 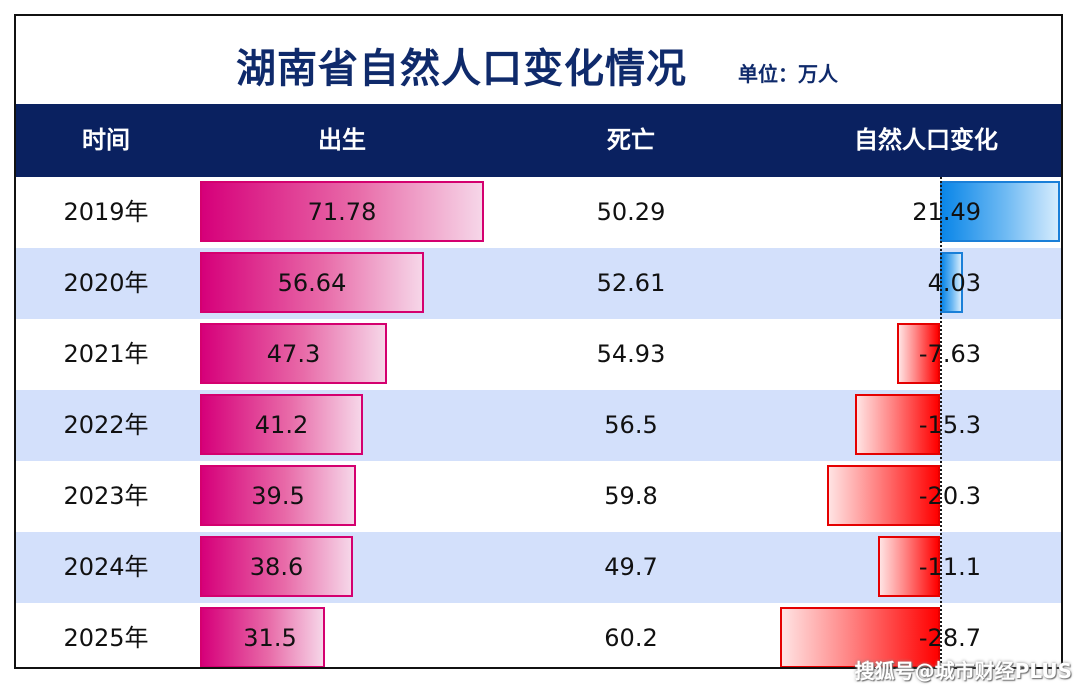 What do you see at coordinates (788, 74) in the screenshot?
I see `unit-label: 单位：万人` at bounding box center [788, 74].